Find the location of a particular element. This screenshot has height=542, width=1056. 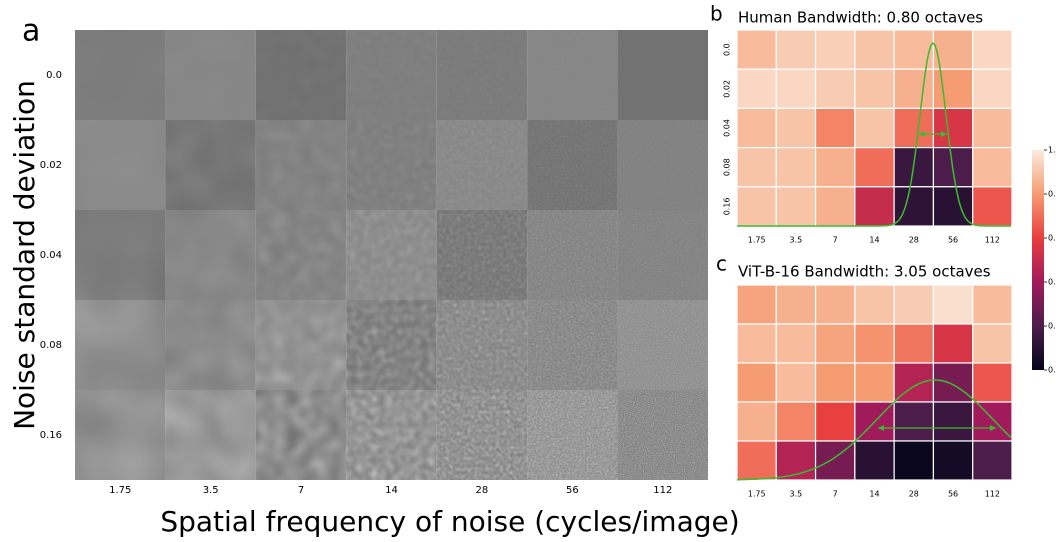

column-label: 1.75 is located at coordinates (120, 490).